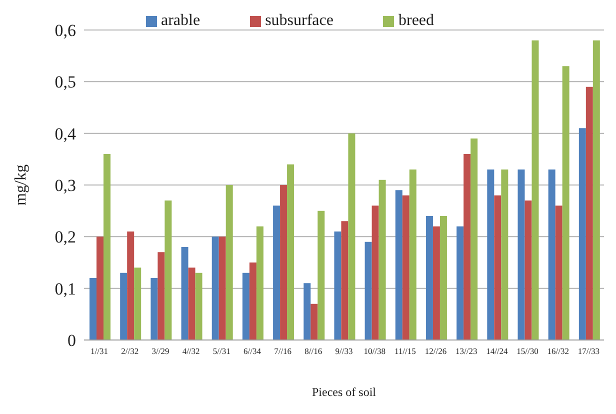 The height and width of the screenshot is (414, 616). What do you see at coordinates (313, 351) in the screenshot?
I see `x-tick-label: 8//16` at bounding box center [313, 351].